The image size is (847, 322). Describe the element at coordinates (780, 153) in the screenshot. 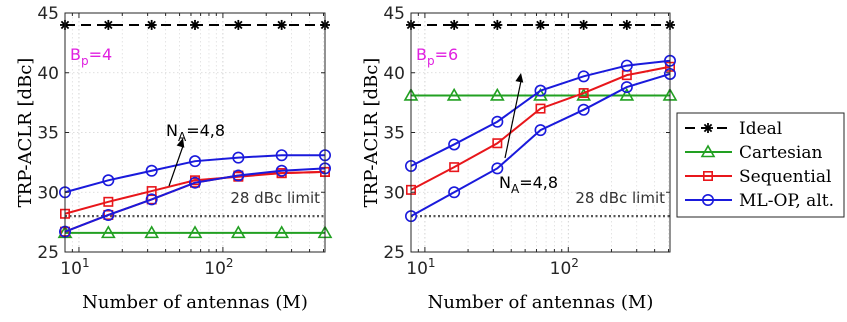

I see `legend-label: Cartesian` at that location.